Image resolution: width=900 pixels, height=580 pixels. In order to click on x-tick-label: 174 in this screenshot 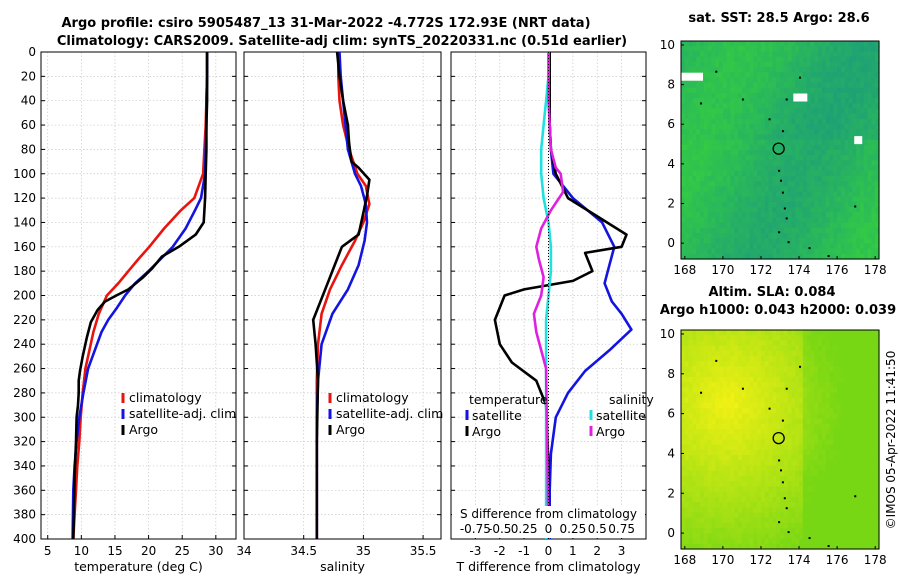, I will do `click(799, 270)`.